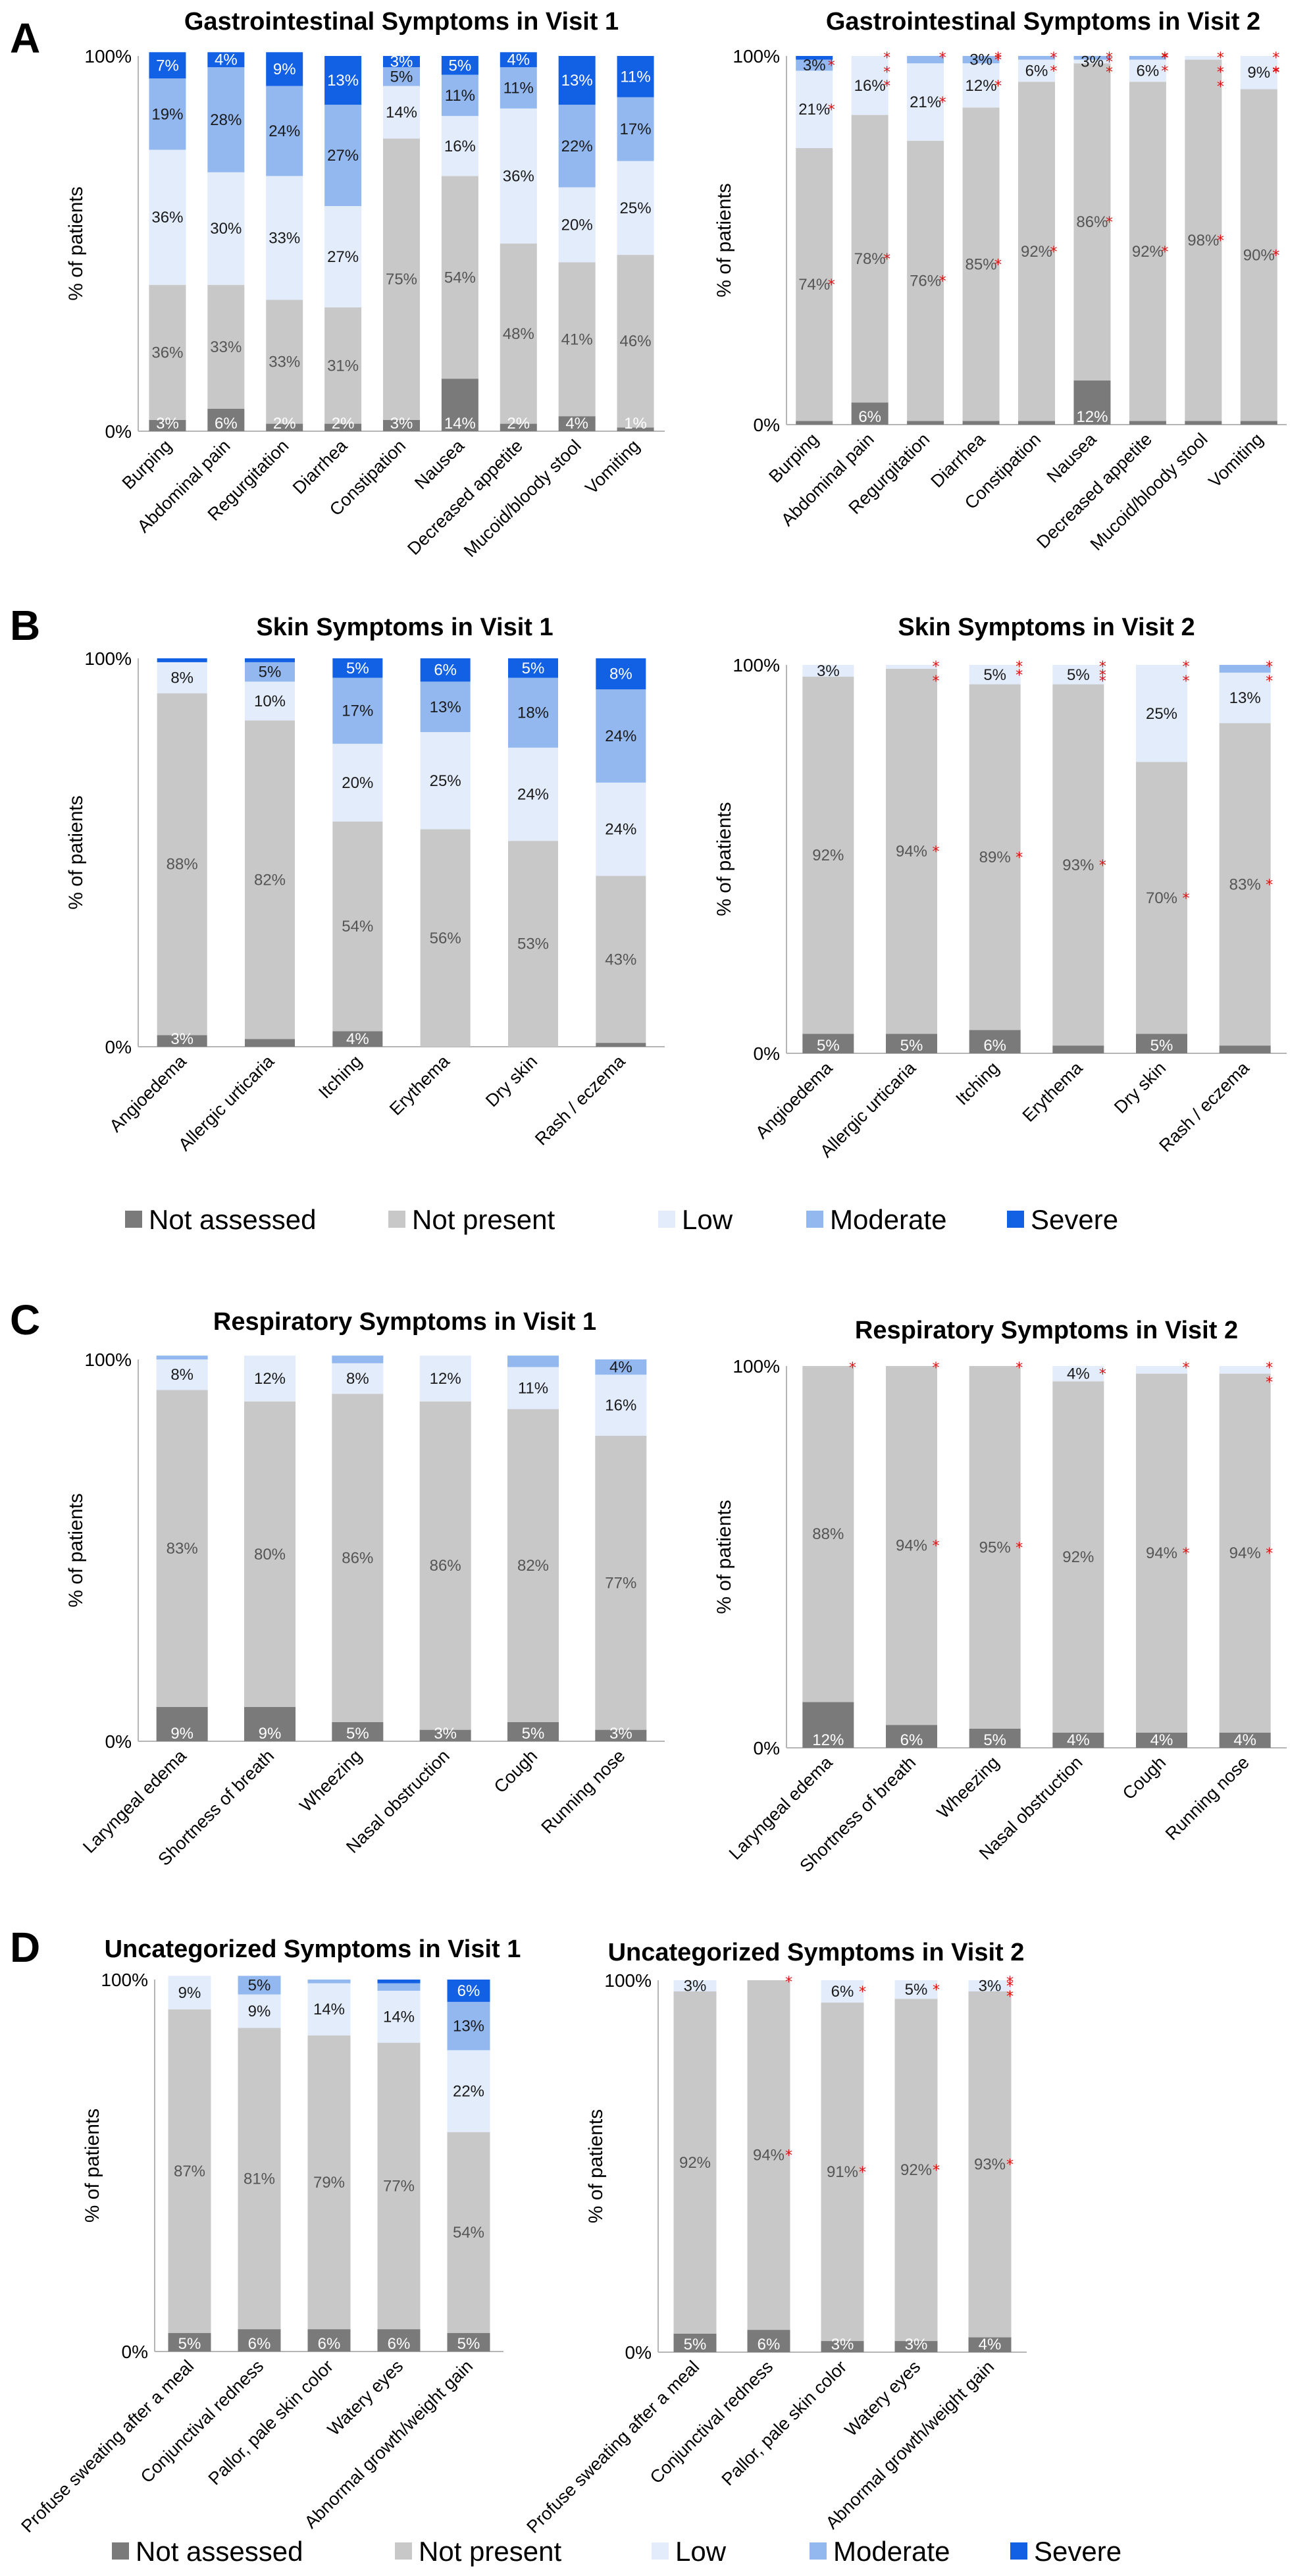  What do you see at coordinates (226, 120) in the screenshot?
I see `data-label: 28%` at bounding box center [226, 120].